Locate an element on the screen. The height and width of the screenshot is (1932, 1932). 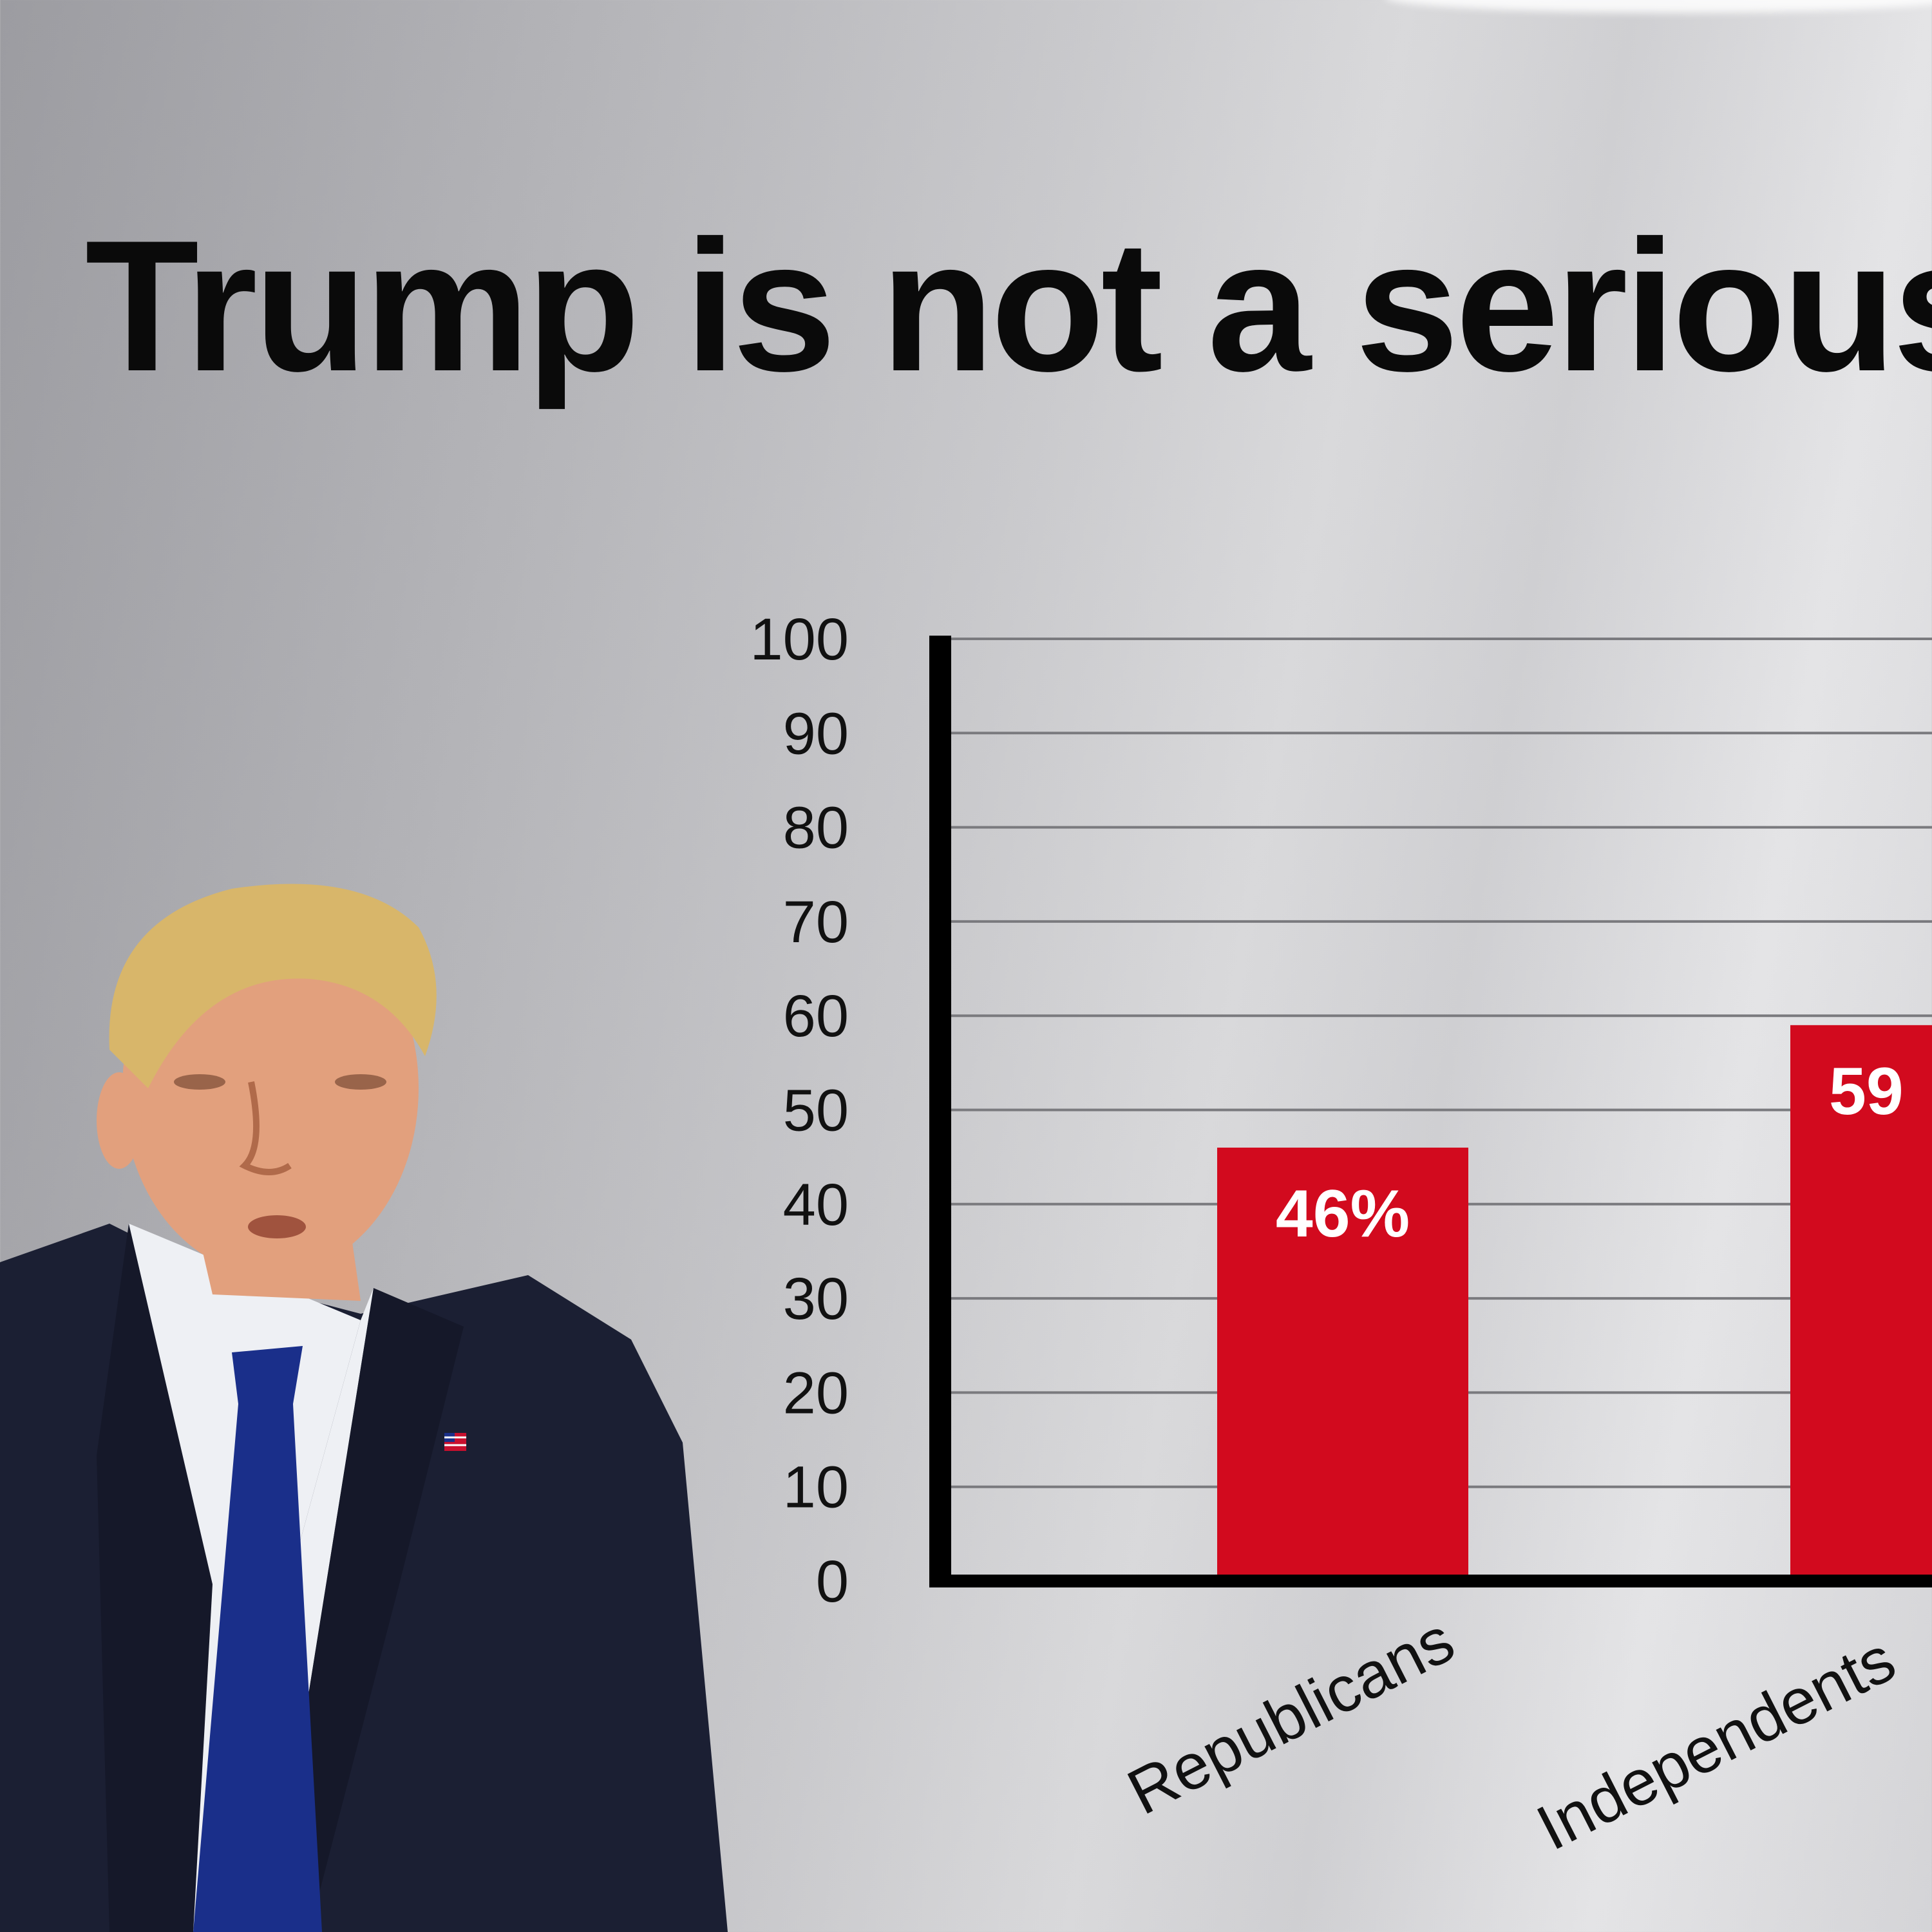
y-tick-label: 60 is located at coordinates (816, 1016).